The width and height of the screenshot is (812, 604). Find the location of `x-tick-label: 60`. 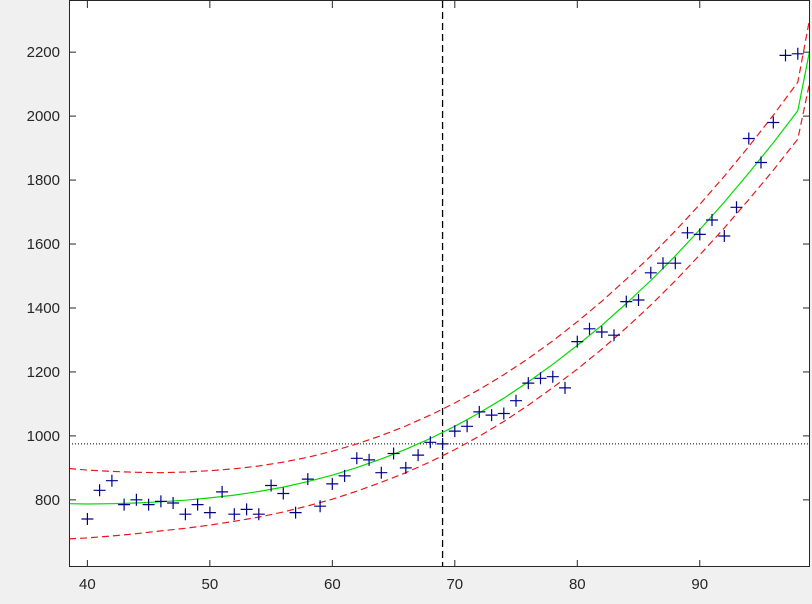

x-tick-label: 60 is located at coordinates (332, 584).